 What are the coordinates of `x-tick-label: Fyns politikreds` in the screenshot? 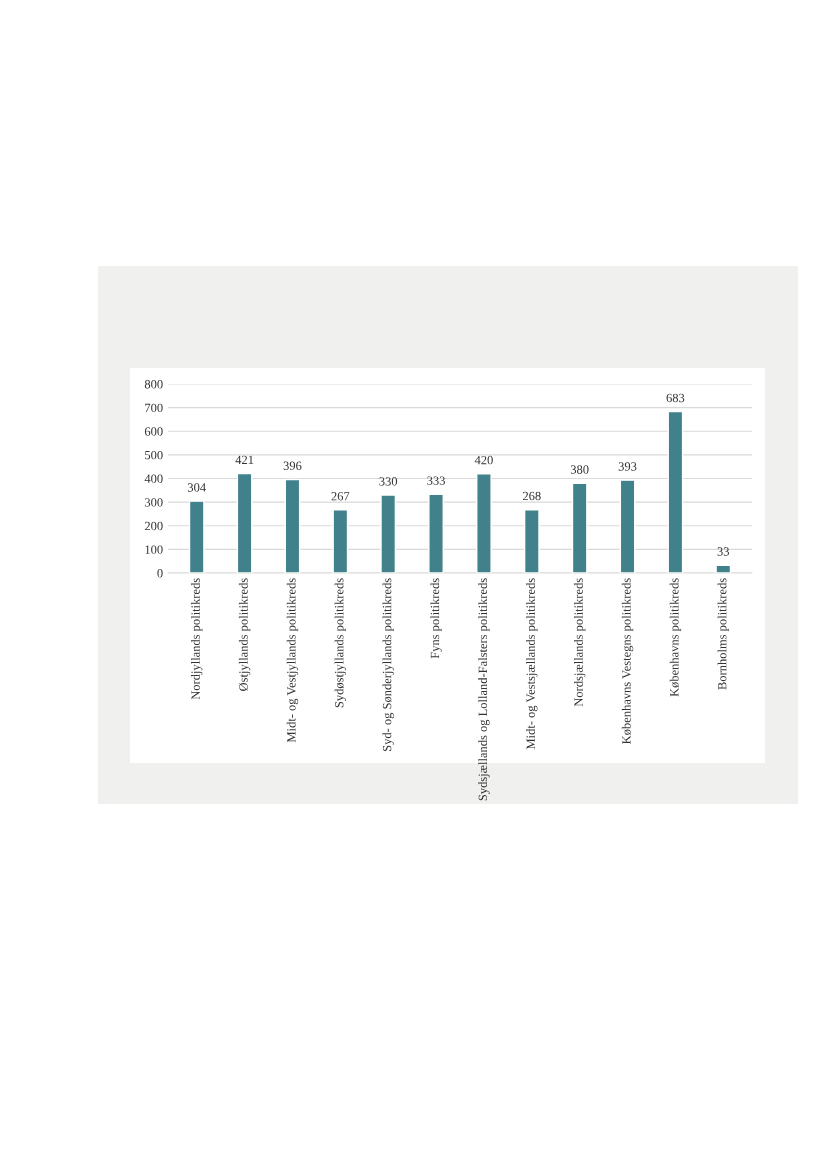 It's located at (436, 618).